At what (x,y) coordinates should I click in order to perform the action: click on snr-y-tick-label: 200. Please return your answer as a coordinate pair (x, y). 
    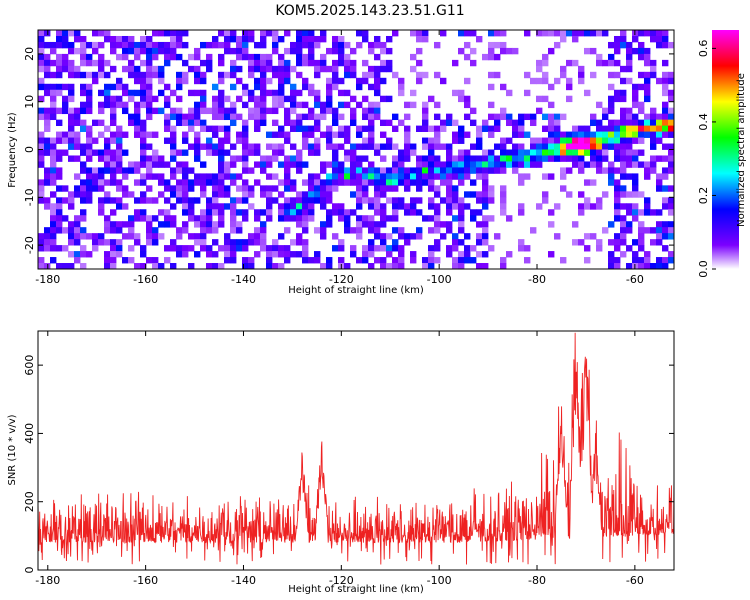
    Looking at the image, I should click on (29, 501).